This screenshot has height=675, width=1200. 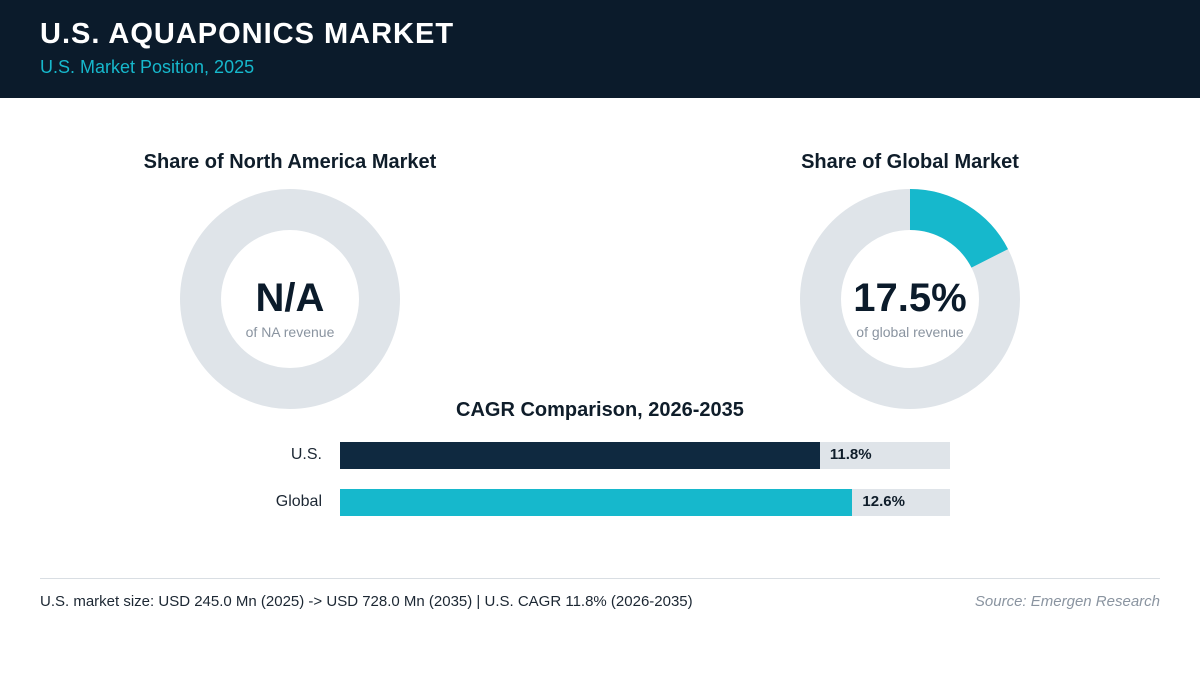 What do you see at coordinates (290, 162) in the screenshot?
I see `donut-na-title: Share of North America Market` at bounding box center [290, 162].